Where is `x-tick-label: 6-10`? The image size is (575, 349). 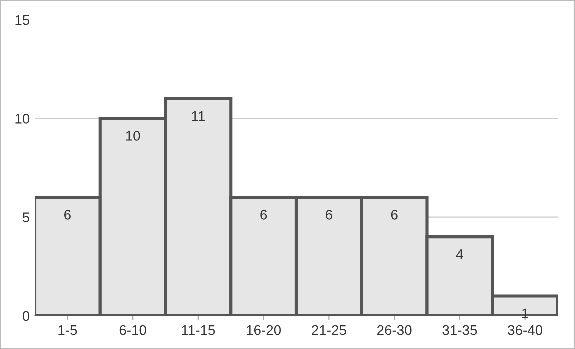
x-tick-label: 6-10 is located at coordinates (133, 330).